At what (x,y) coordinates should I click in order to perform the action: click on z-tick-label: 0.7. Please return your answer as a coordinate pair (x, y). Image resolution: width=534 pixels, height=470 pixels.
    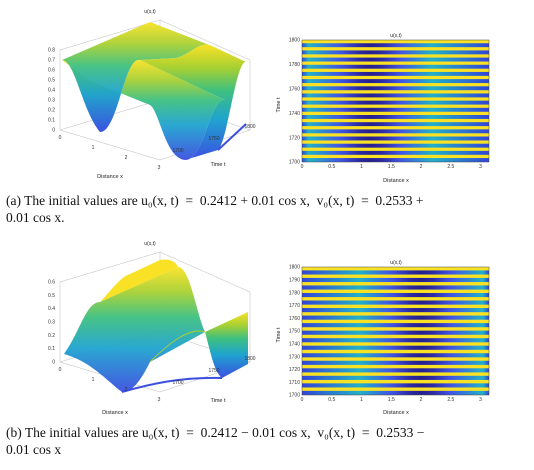
    Looking at the image, I should click on (51, 61).